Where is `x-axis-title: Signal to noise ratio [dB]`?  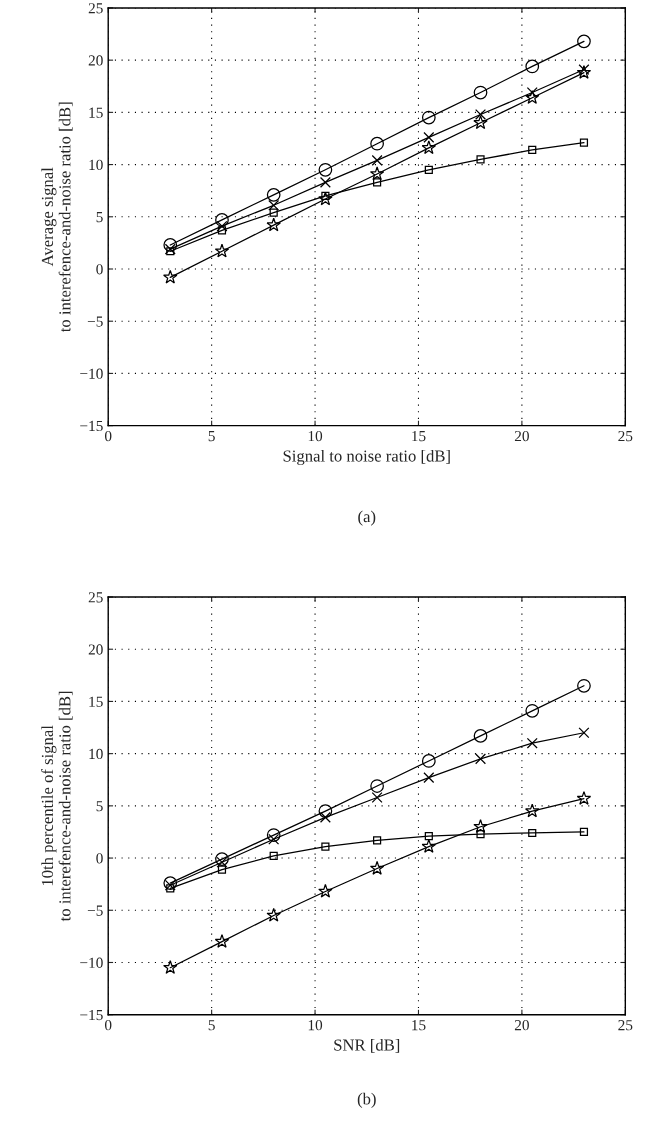 x-axis-title: Signal to noise ratio [dB] is located at coordinates (366, 457).